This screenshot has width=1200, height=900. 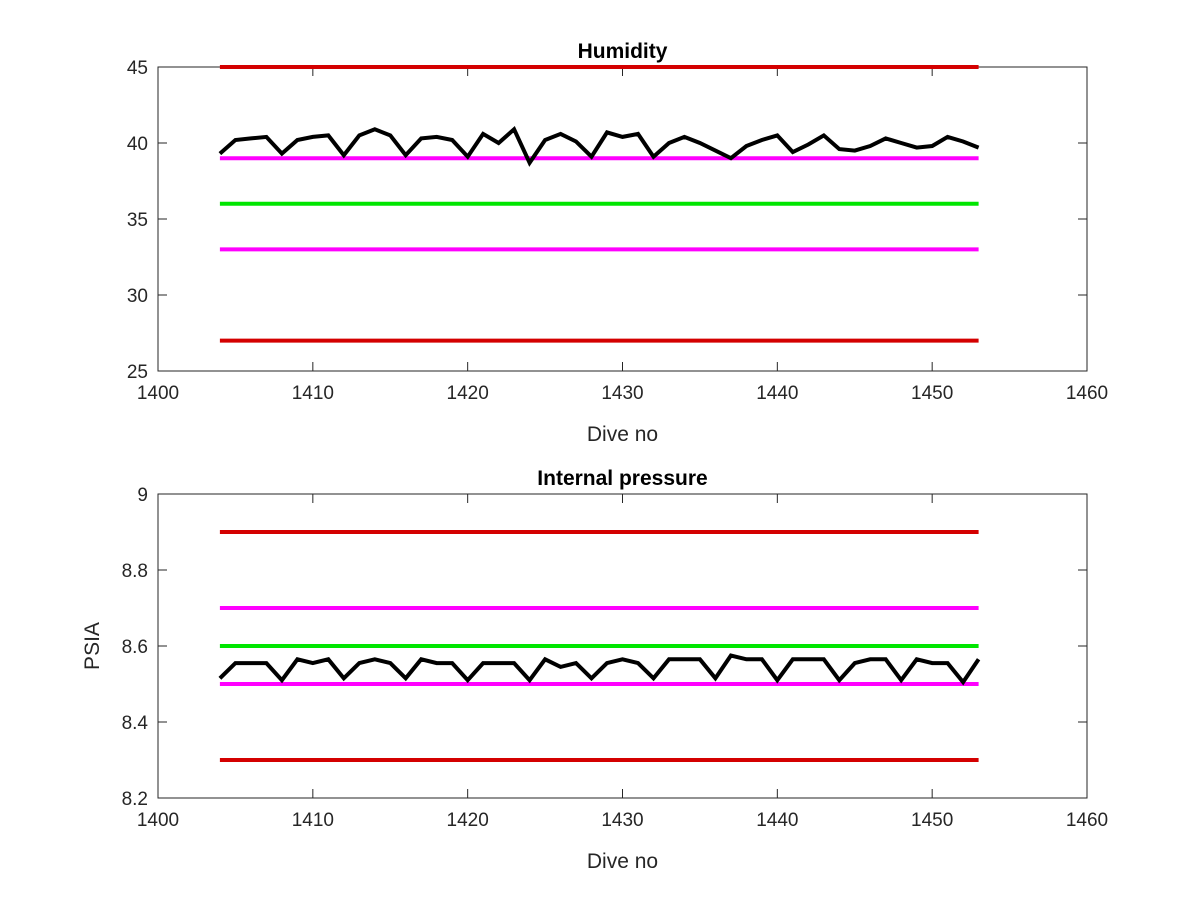 I want to click on chart-title: Humidity, so click(x=623, y=51).